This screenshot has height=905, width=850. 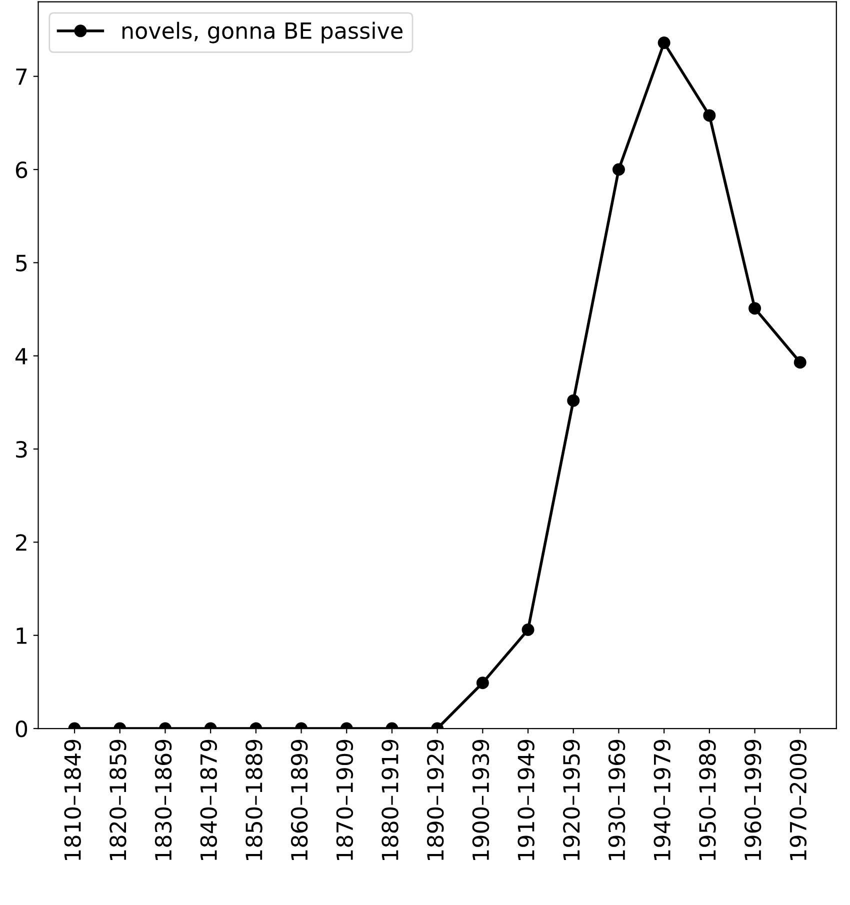 I want to click on x-tick-label: 1930–1969, so click(x=617, y=800).